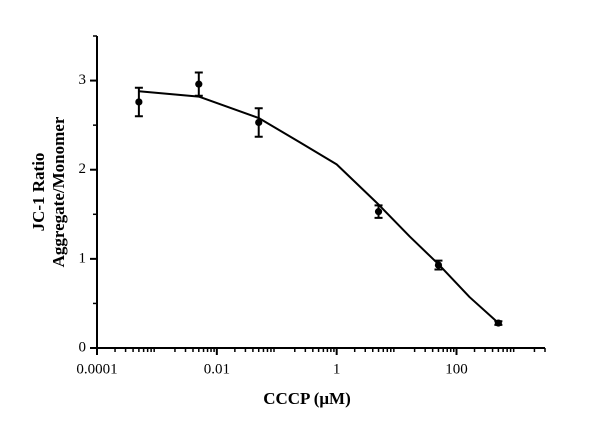 The image size is (600, 429). Describe the element at coordinates (217, 369) in the screenshot. I see `x-tick-label: 0.01` at that location.